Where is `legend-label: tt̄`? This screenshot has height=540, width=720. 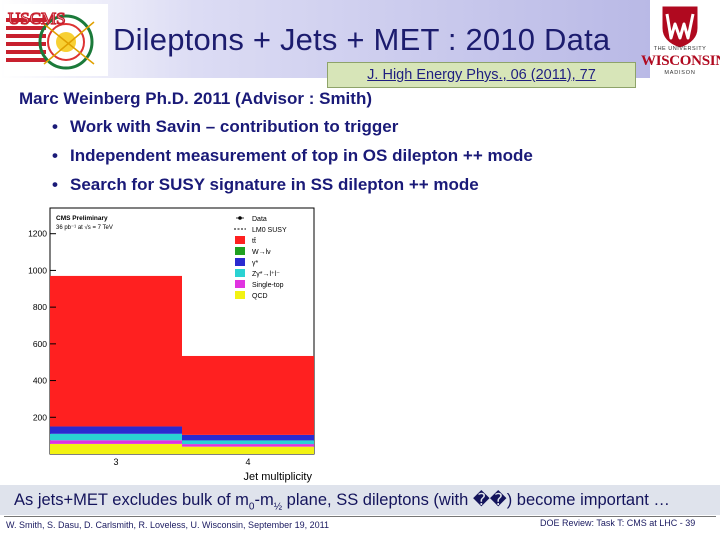
legend-label: tt̄ is located at coordinates (254, 241).